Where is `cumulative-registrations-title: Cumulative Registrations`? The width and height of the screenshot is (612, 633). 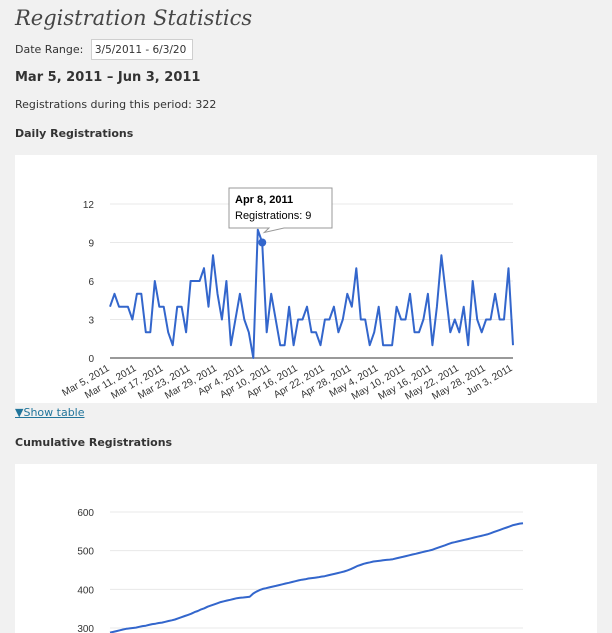
cumulative-registrations-title: Cumulative Registrations is located at coordinates (94, 442).